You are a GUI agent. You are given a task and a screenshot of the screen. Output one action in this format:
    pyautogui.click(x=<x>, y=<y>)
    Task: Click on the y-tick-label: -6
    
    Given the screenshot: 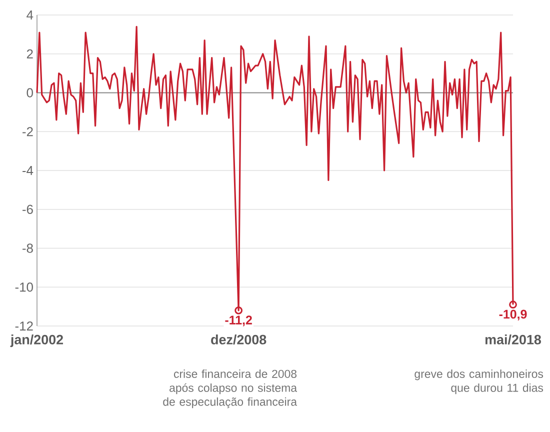 What is the action you would take?
    pyautogui.click(x=27, y=209)
    